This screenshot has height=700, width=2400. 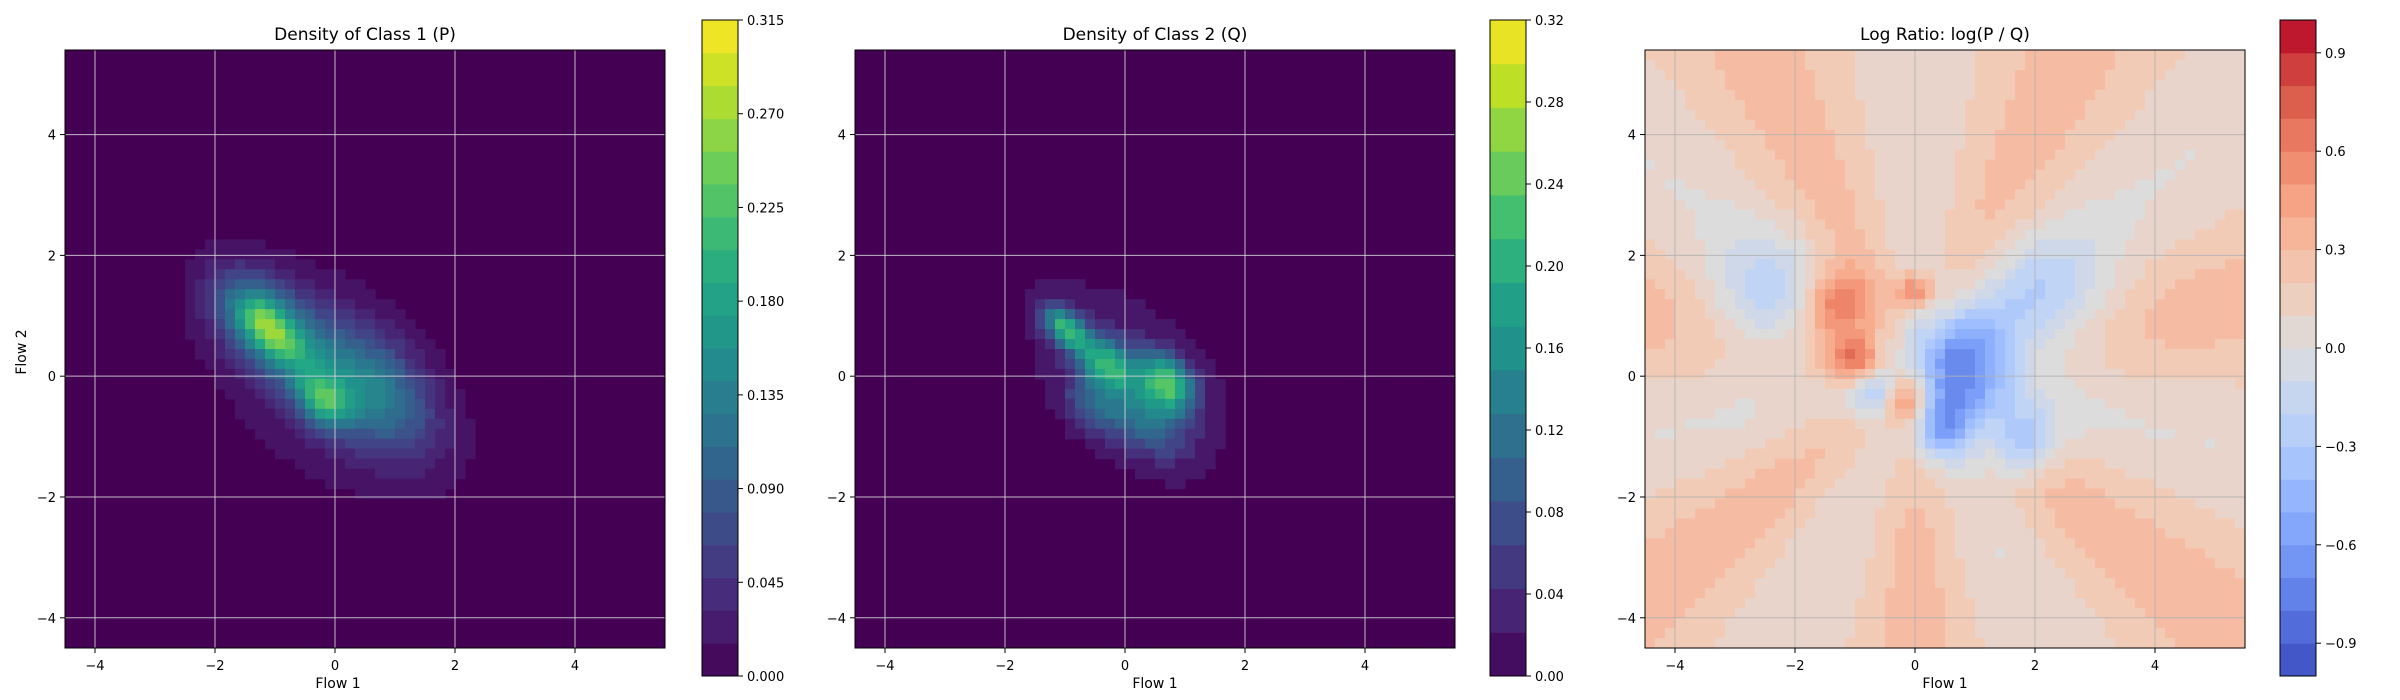 What do you see at coordinates (765, 115) in the screenshot?
I see `colorbar-tick-label: 0.270` at bounding box center [765, 115].